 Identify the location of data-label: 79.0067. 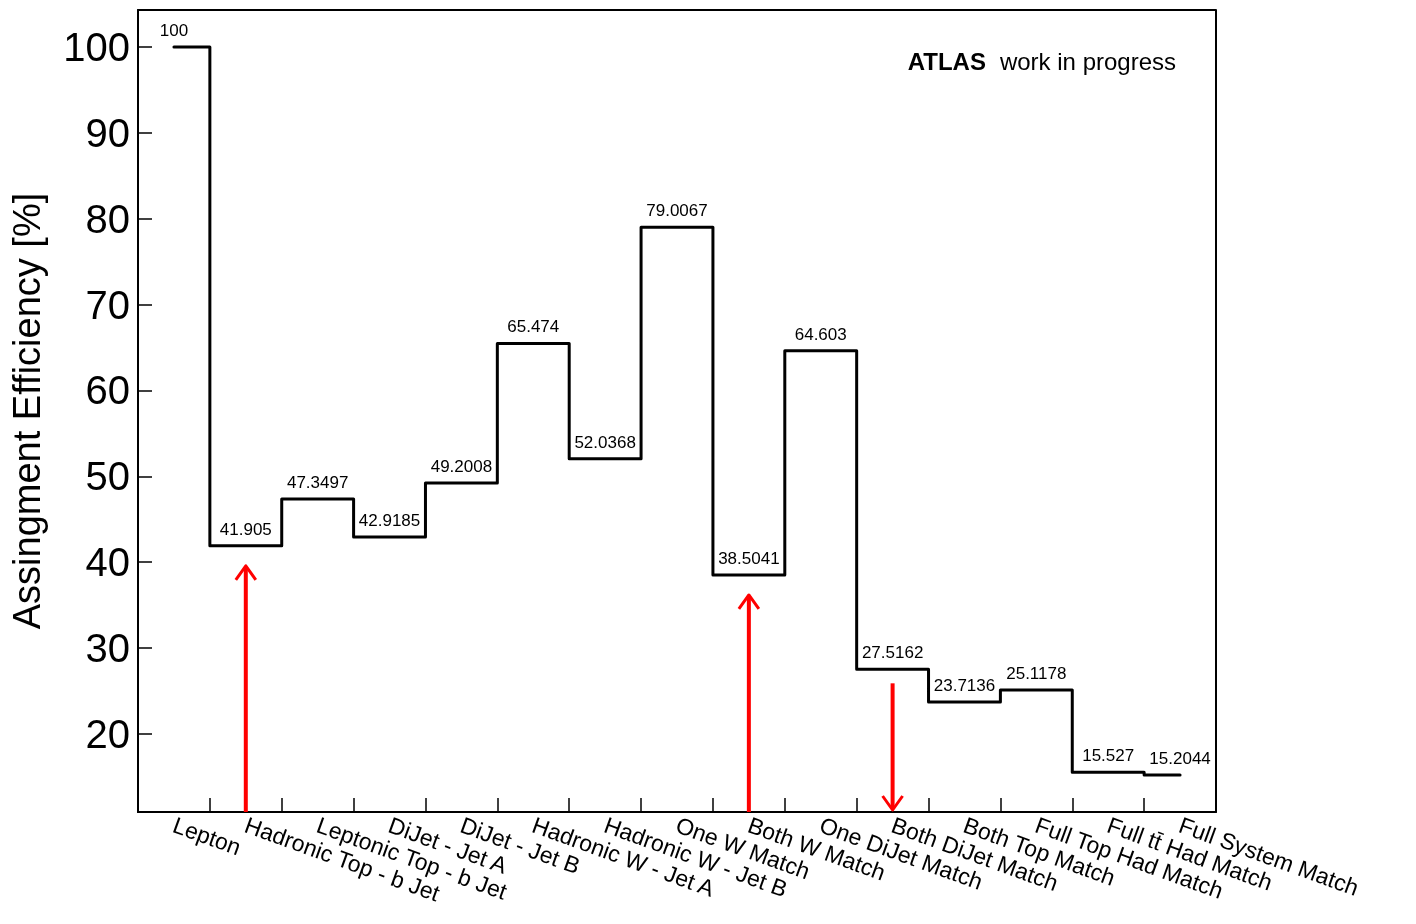
(677, 211).